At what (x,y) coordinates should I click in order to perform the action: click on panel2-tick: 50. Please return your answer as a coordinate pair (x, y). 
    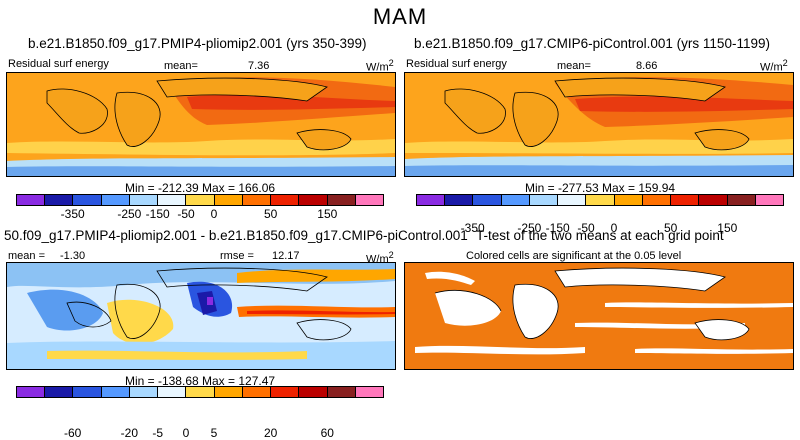
    Looking at the image, I should click on (670, 228).